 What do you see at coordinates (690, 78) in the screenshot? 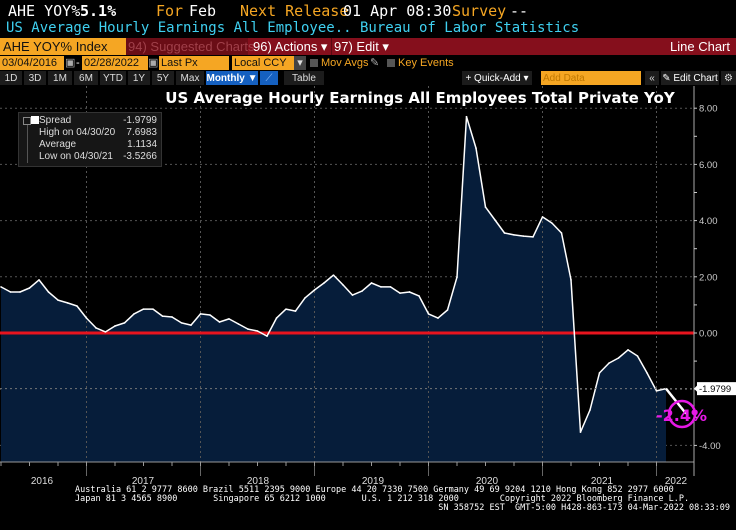
I see `edit-chart-button: ✎ Edit Chart` at bounding box center [690, 78].